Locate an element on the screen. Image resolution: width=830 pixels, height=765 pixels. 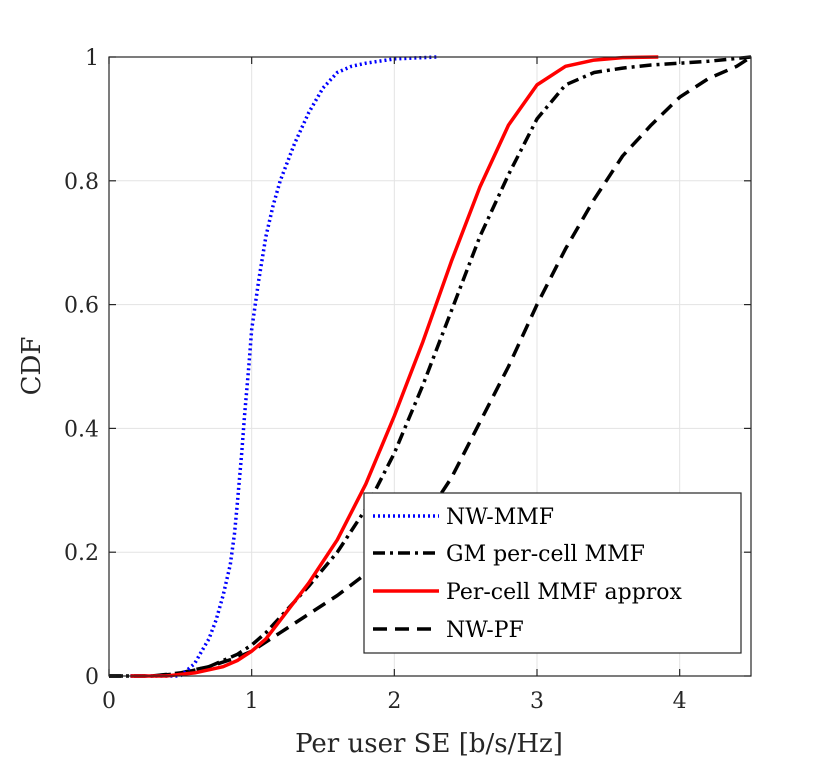
y-axis-label: CDF is located at coordinates (32, 366).